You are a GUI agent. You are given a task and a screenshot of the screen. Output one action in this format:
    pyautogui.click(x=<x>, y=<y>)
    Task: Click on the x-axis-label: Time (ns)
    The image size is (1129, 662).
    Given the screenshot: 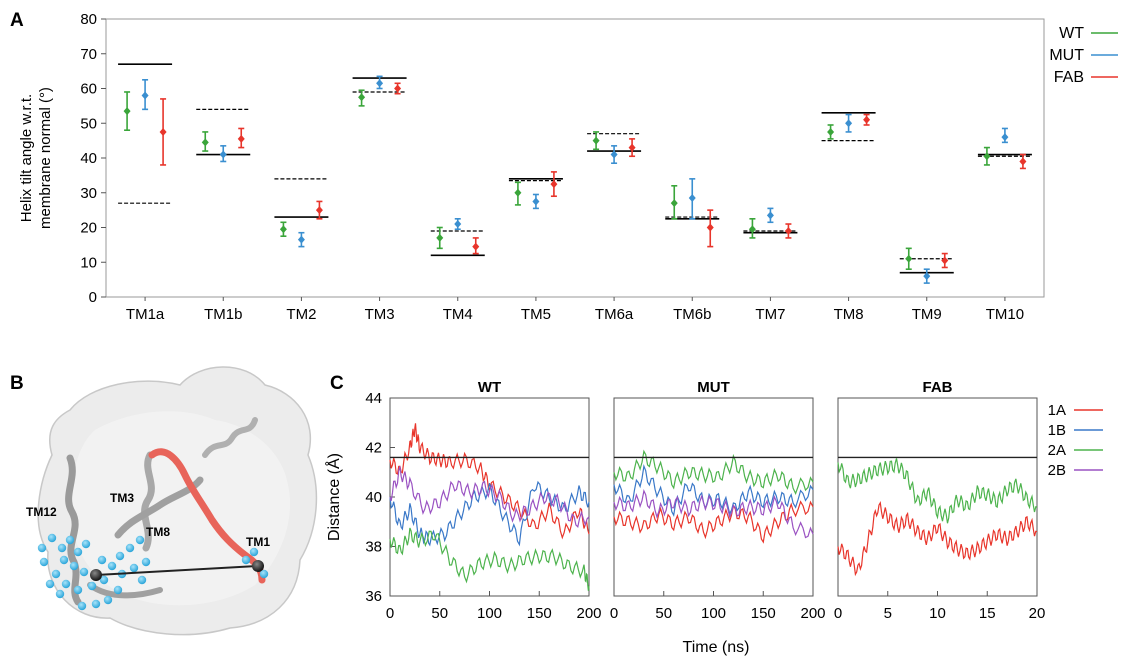 What is the action you would take?
    pyautogui.click(x=716, y=647)
    